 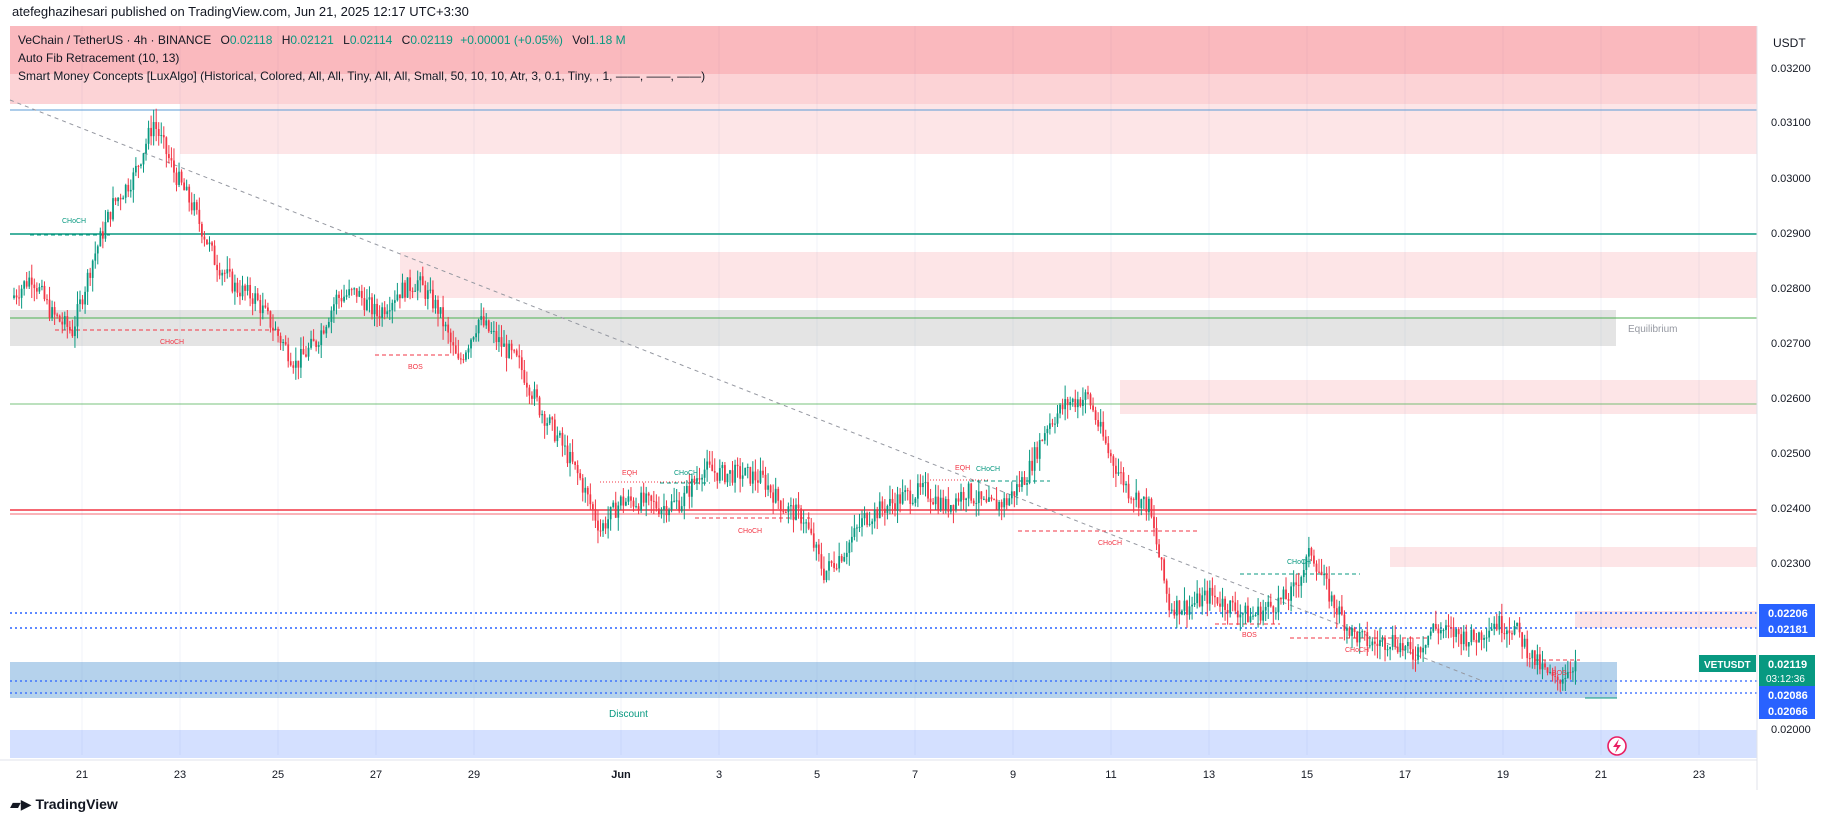 What do you see at coordinates (1789, 43) in the screenshot?
I see `currency-label: USDT` at bounding box center [1789, 43].